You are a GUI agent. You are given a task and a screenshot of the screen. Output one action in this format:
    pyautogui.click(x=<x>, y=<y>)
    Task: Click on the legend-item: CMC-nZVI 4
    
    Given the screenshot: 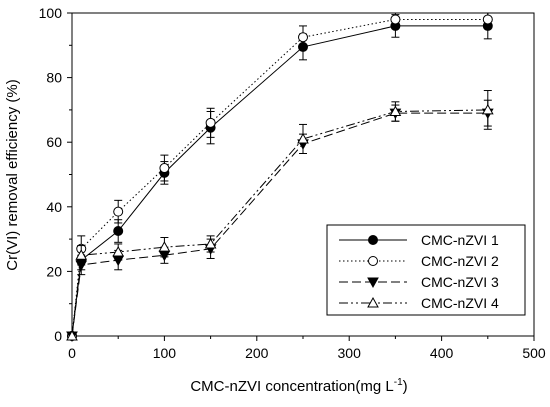 What is the action you would take?
    pyautogui.click(x=419, y=303)
    